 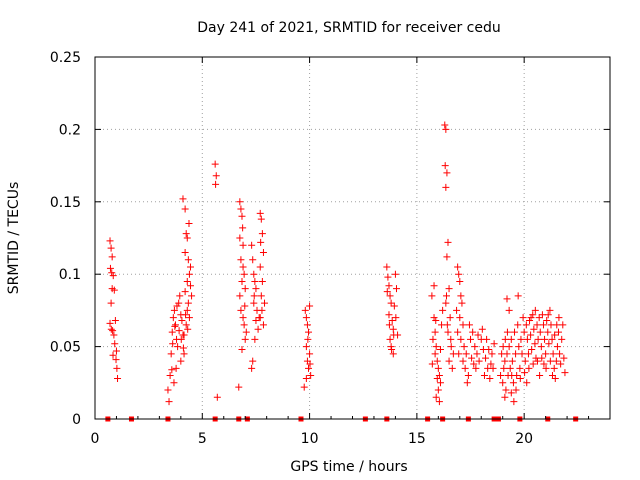 I want to click on x-tick-label: 0, so click(x=95, y=439).